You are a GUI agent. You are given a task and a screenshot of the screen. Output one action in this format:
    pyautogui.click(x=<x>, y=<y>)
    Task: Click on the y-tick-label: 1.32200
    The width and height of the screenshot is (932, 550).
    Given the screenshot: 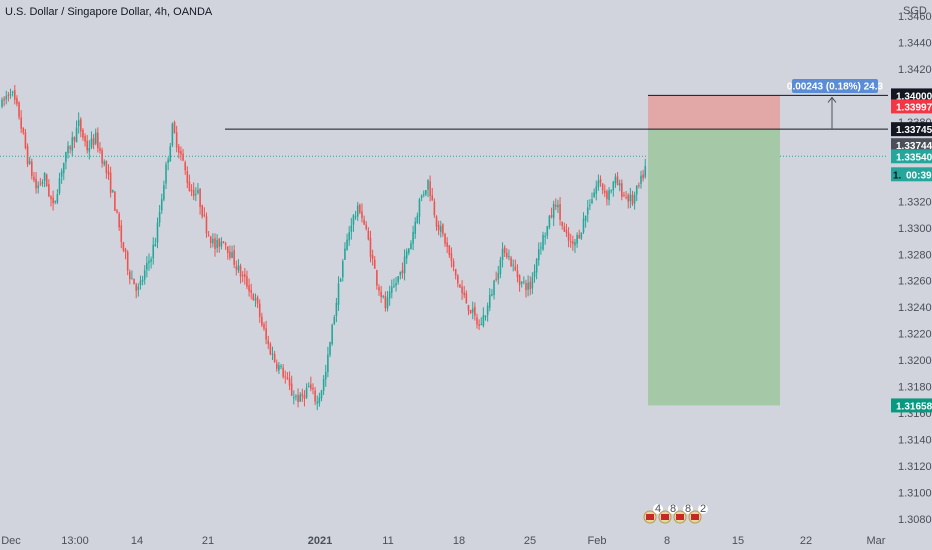 What is the action you would take?
    pyautogui.click(x=915, y=335)
    